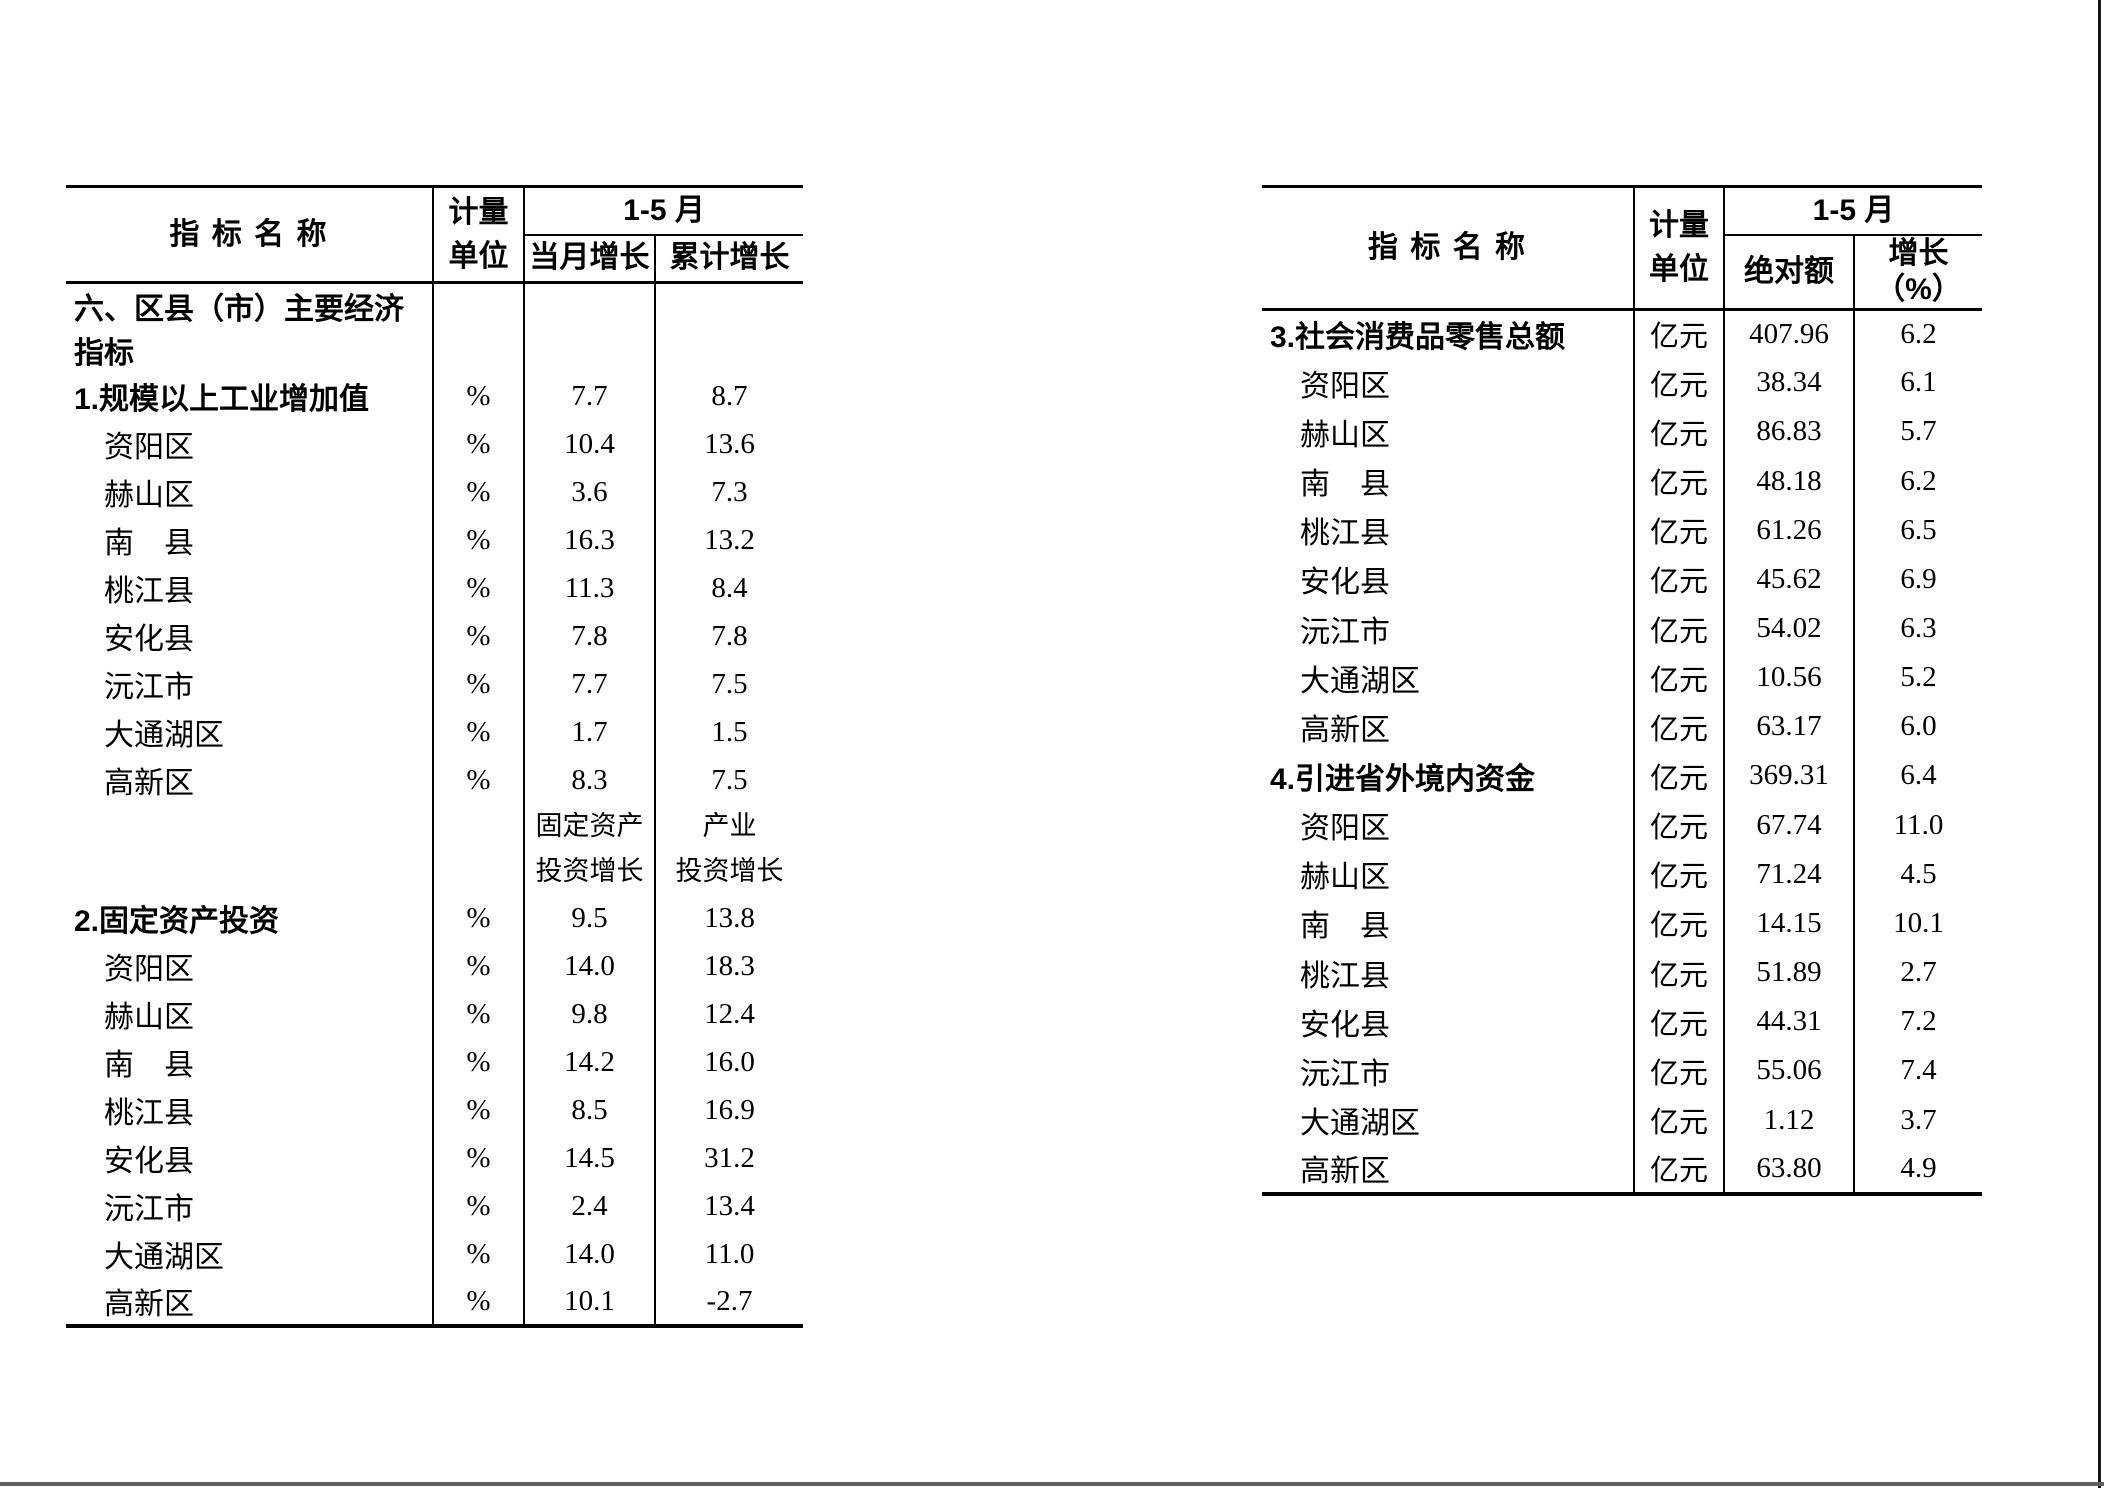 The image size is (2104, 1488). I want to click on row-value-2: 6.5, so click(1918, 529).